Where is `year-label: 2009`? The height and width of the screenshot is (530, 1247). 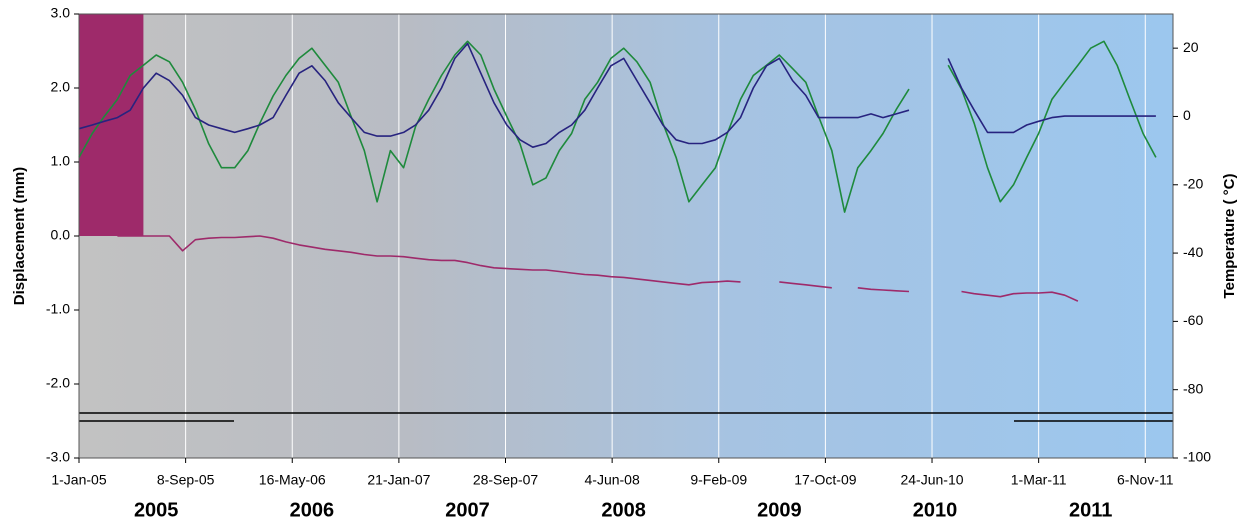
year-label: 2009 is located at coordinates (779, 510).